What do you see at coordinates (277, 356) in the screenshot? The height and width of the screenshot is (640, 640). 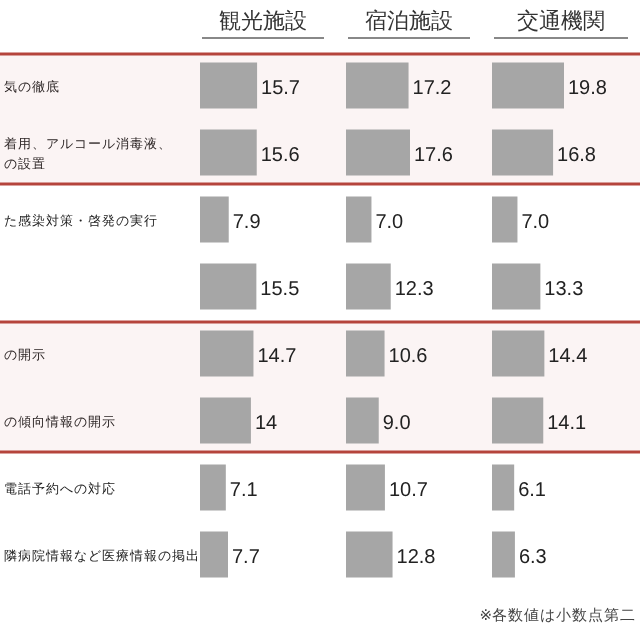 I see `data-label: 14.7` at bounding box center [277, 356].